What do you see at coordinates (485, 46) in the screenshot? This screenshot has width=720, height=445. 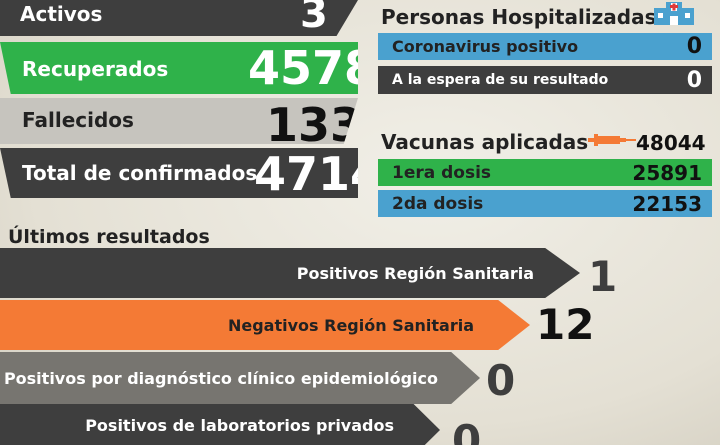 I see `hospital-row-positive-label: Coronavirus positivo` at bounding box center [485, 46].